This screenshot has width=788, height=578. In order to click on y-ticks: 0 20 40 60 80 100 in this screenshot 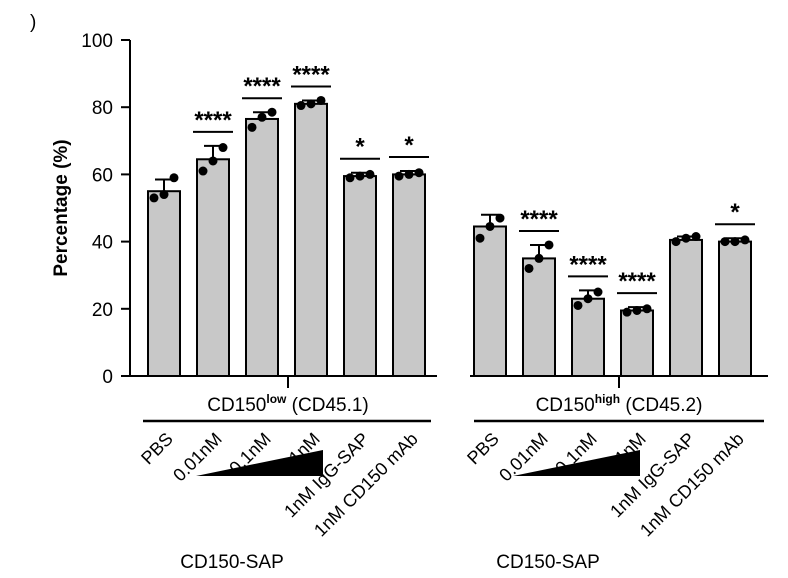, I will do `click(105, 209)`.